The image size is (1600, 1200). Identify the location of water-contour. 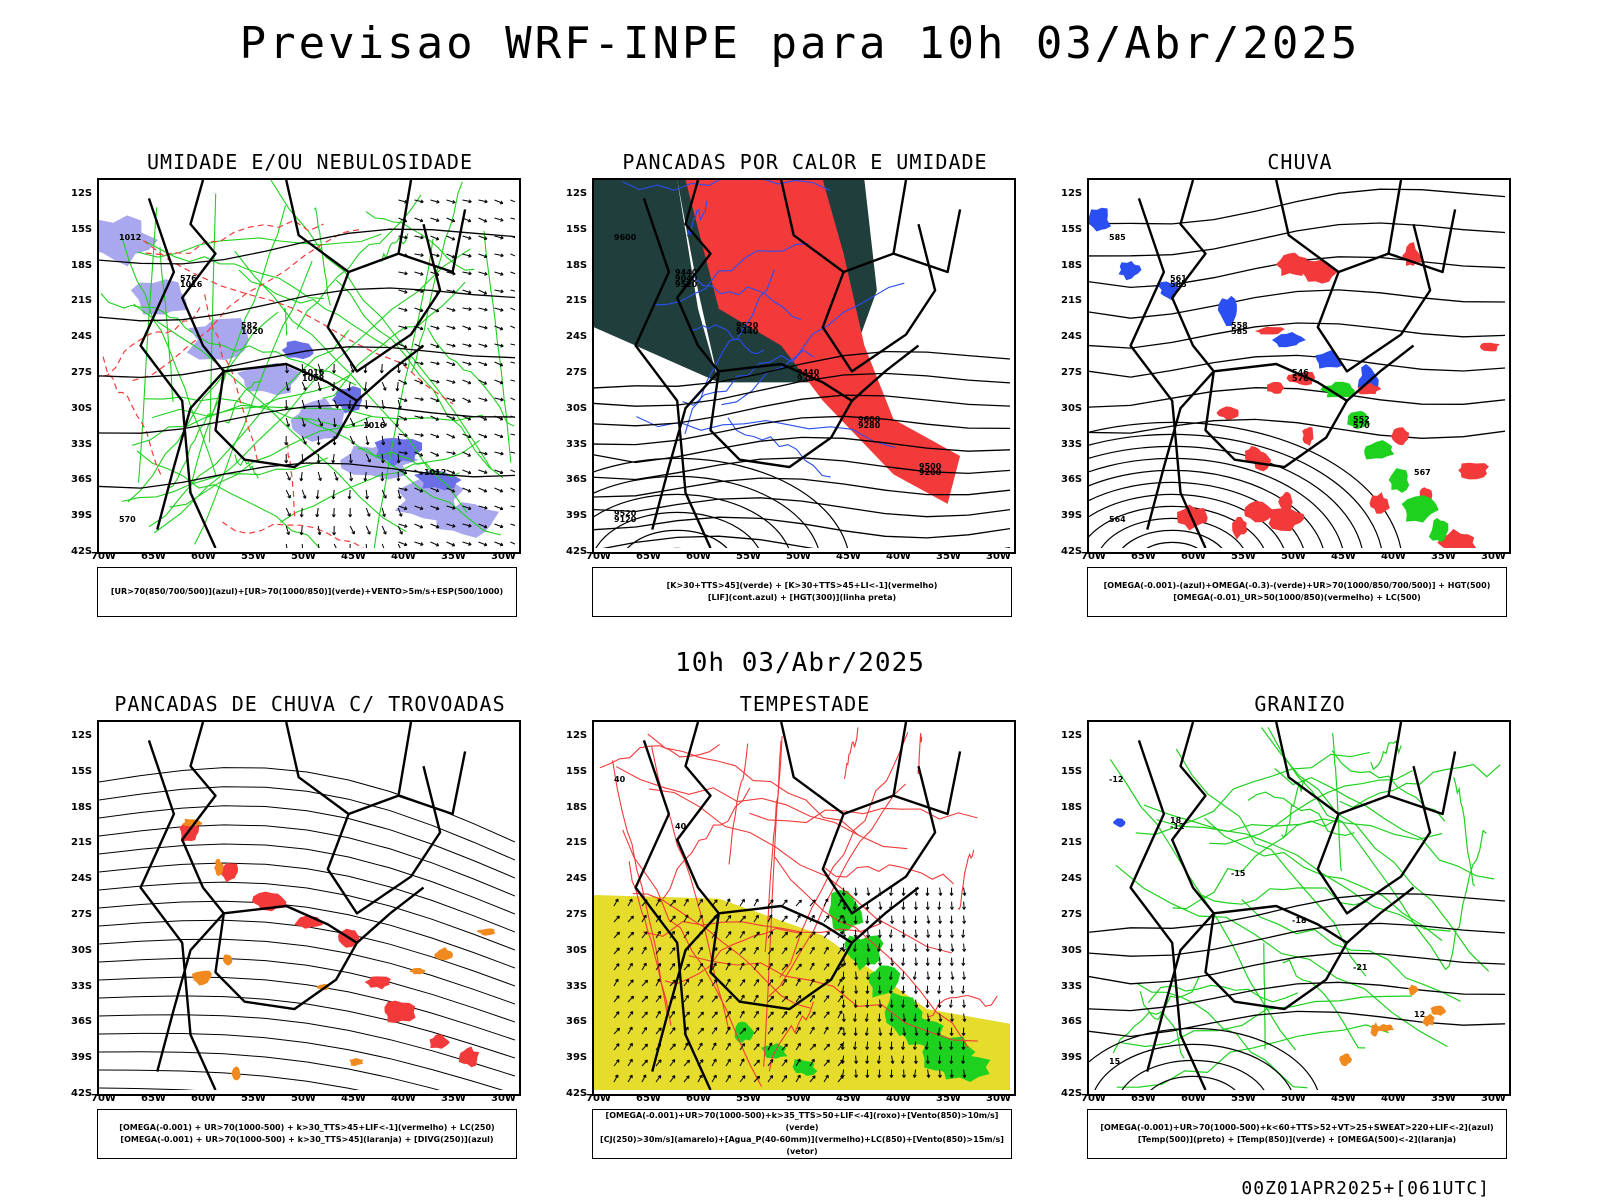
(833, 998).